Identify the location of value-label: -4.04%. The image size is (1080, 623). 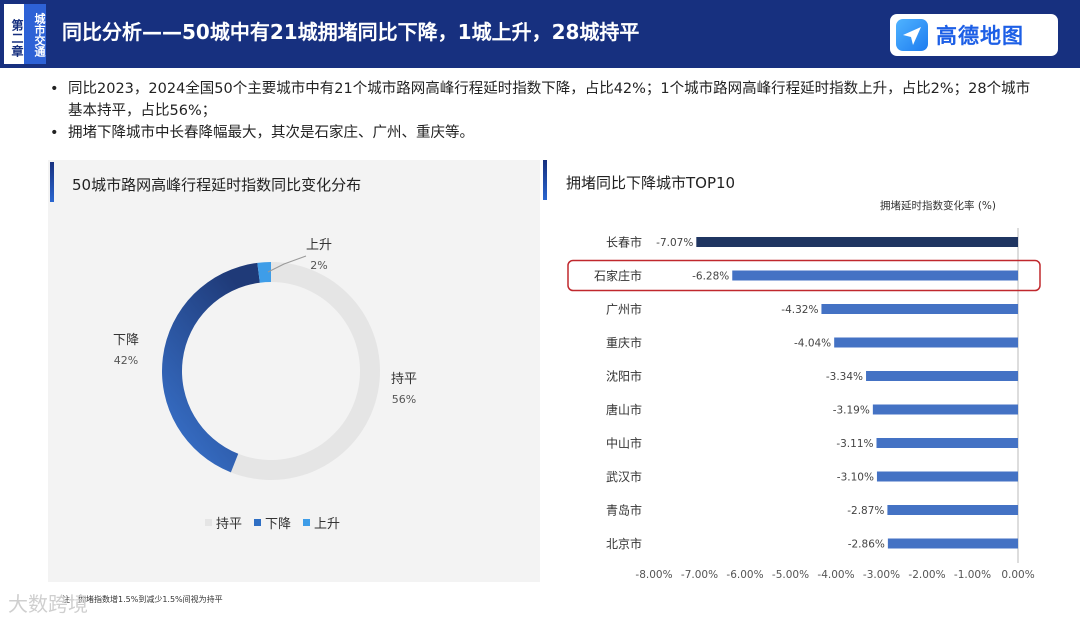
(812, 344).